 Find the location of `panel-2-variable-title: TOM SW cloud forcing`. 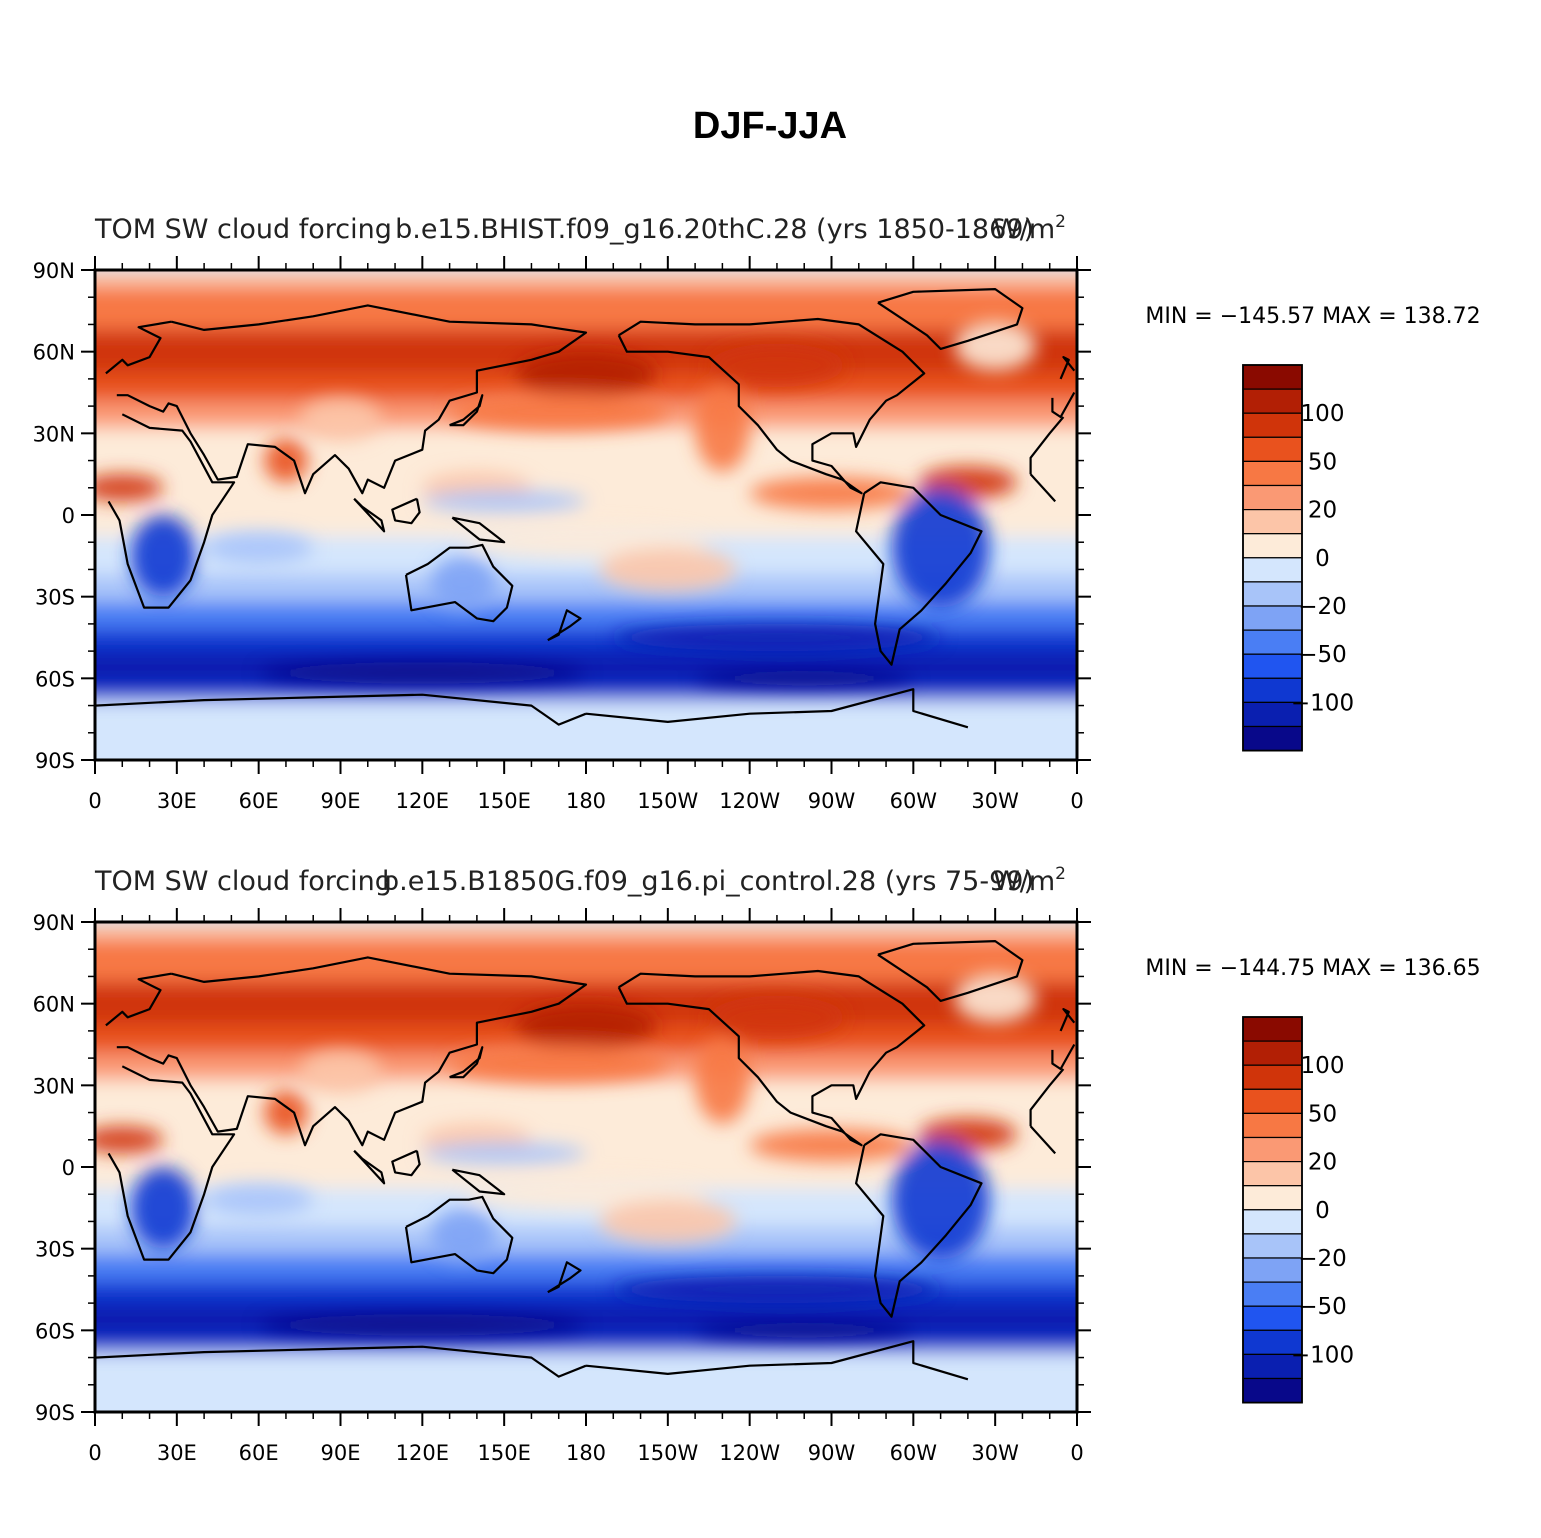

panel-2-variable-title: TOM SW cloud forcing is located at coordinates (243, 881).